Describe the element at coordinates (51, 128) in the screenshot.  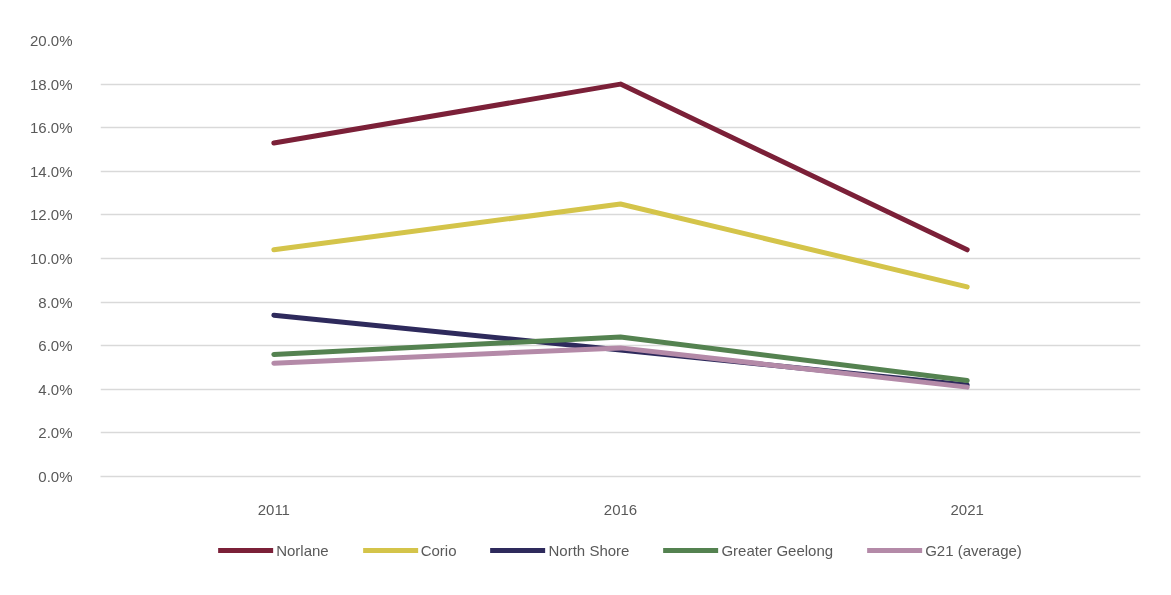
I see `y-tick-label: 16.0%` at that location.